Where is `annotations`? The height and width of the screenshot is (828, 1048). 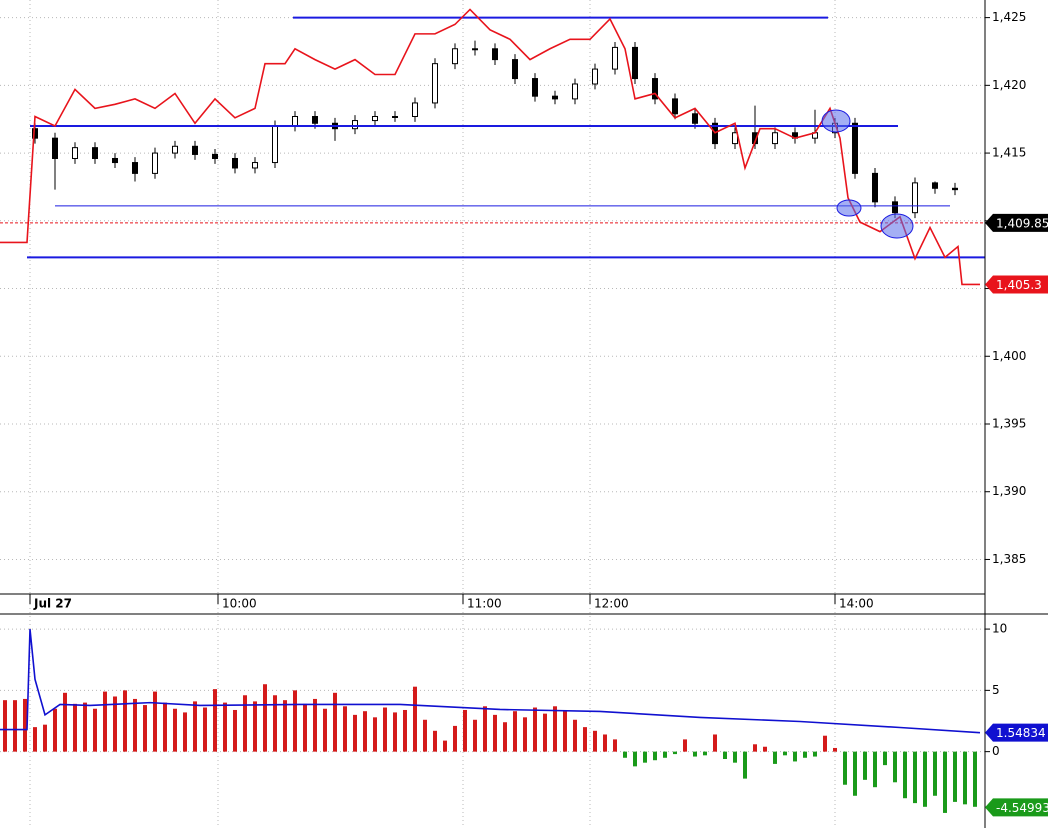 annotations is located at coordinates (867, 174).